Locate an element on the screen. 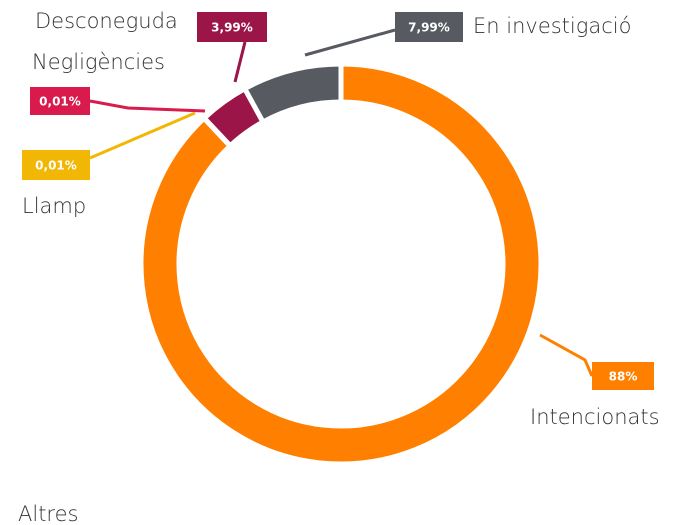 The height and width of the screenshot is (525, 681). slice-label: Desconeguda is located at coordinates (106, 21).